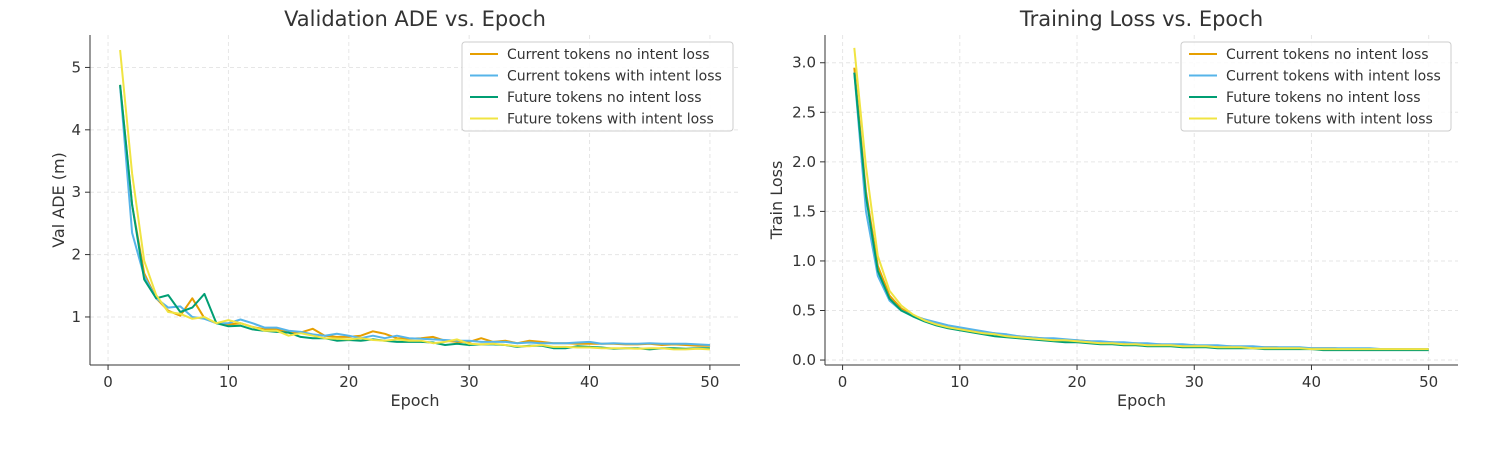  I want to click on y-tick-label: 0.0, so click(804, 360).